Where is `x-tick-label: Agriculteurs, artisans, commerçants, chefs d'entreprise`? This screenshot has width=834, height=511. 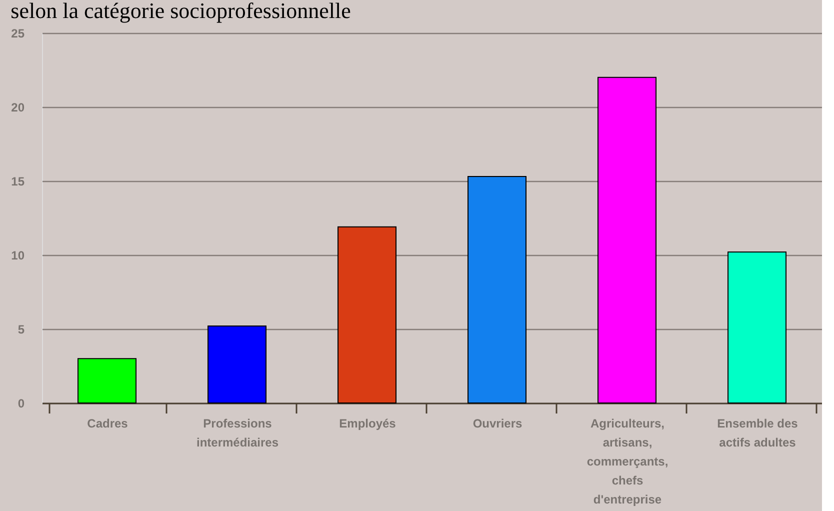
x-tick-label: Agriculteurs, artisans, commerçants, chefs d'entreprise is located at coordinates (627, 461).